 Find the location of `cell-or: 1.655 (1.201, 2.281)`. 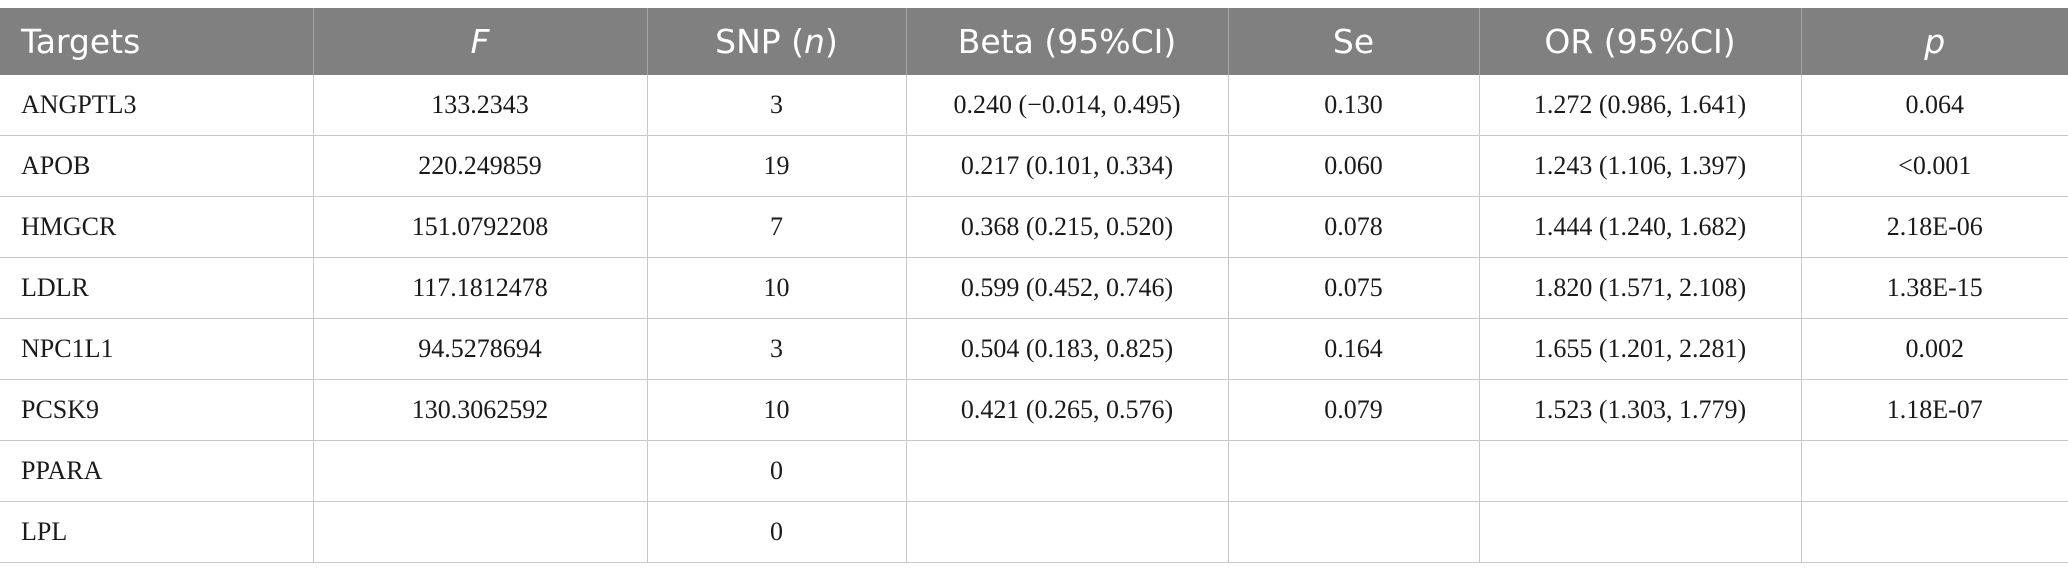

cell-or: 1.655 (1.201, 2.281) is located at coordinates (1640, 349).